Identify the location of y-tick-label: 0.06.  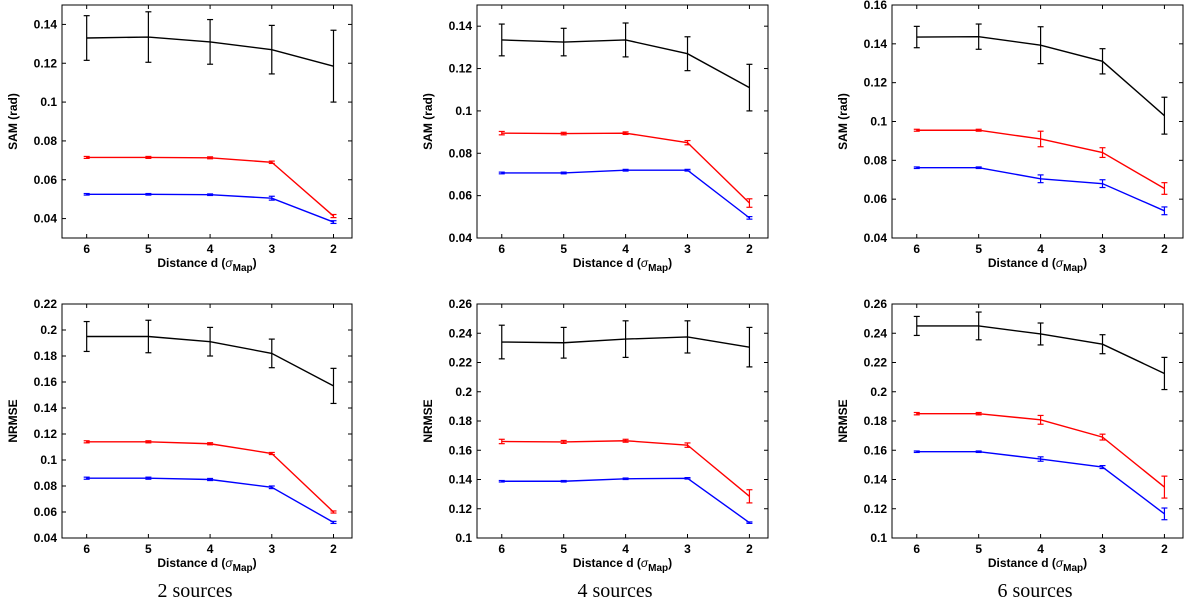
(46, 180).